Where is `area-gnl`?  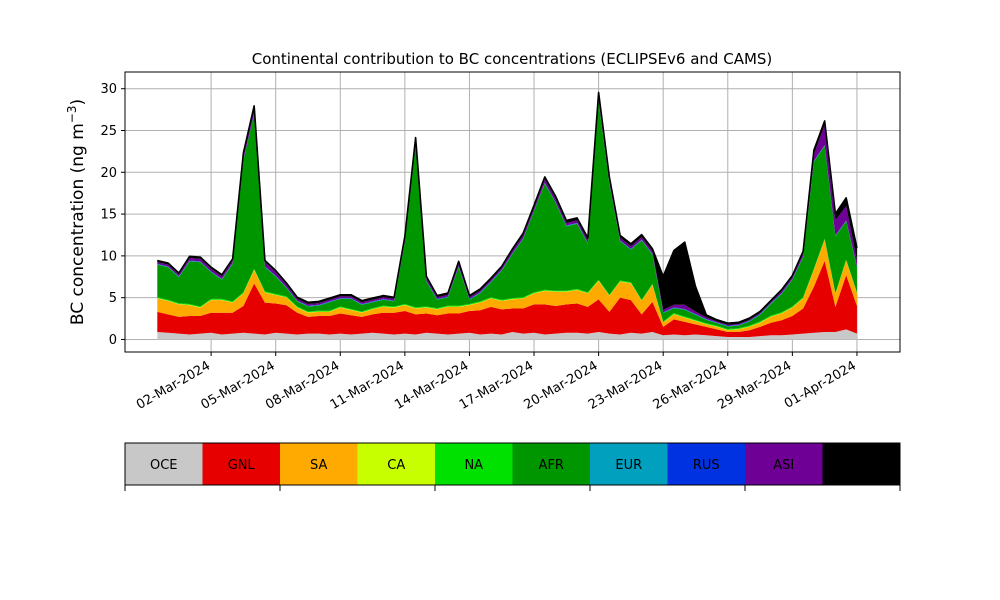 area-gnl is located at coordinates (507, 298).